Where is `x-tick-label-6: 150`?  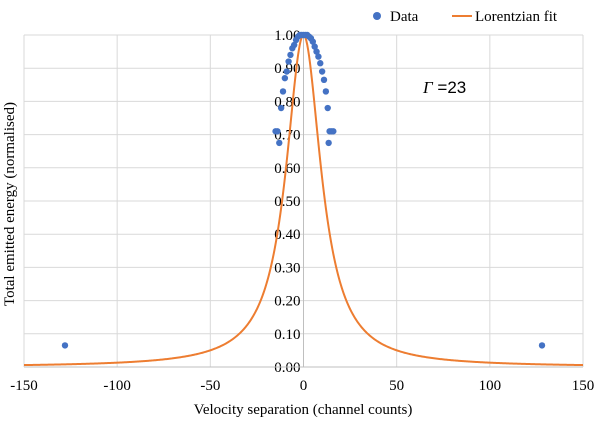 x-tick-label-6: 150 is located at coordinates (583, 386).